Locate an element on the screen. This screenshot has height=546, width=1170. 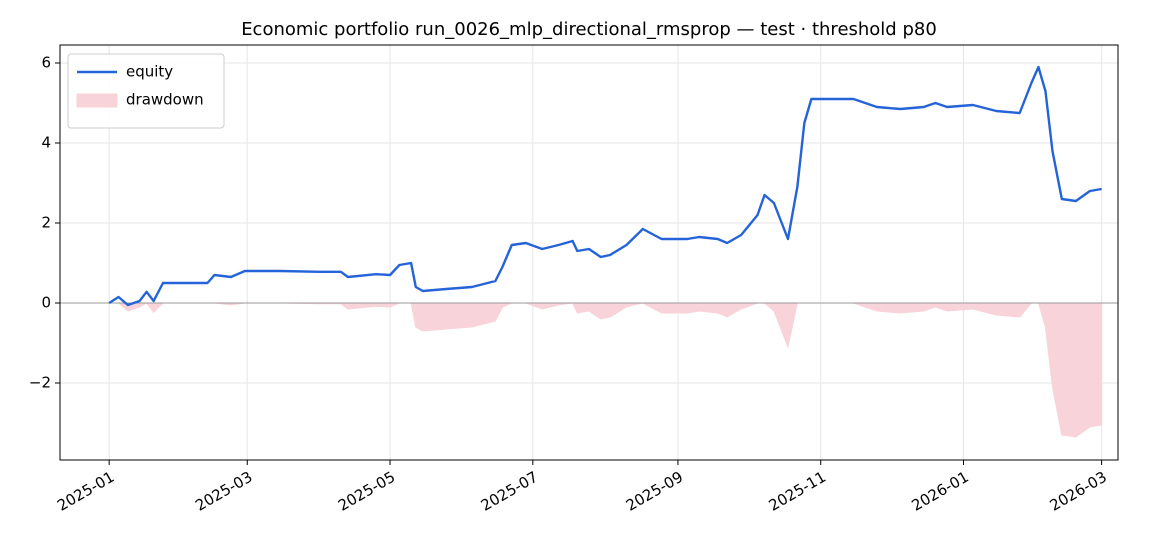
x-tick-label: 2025-01 is located at coordinates (85, 491).